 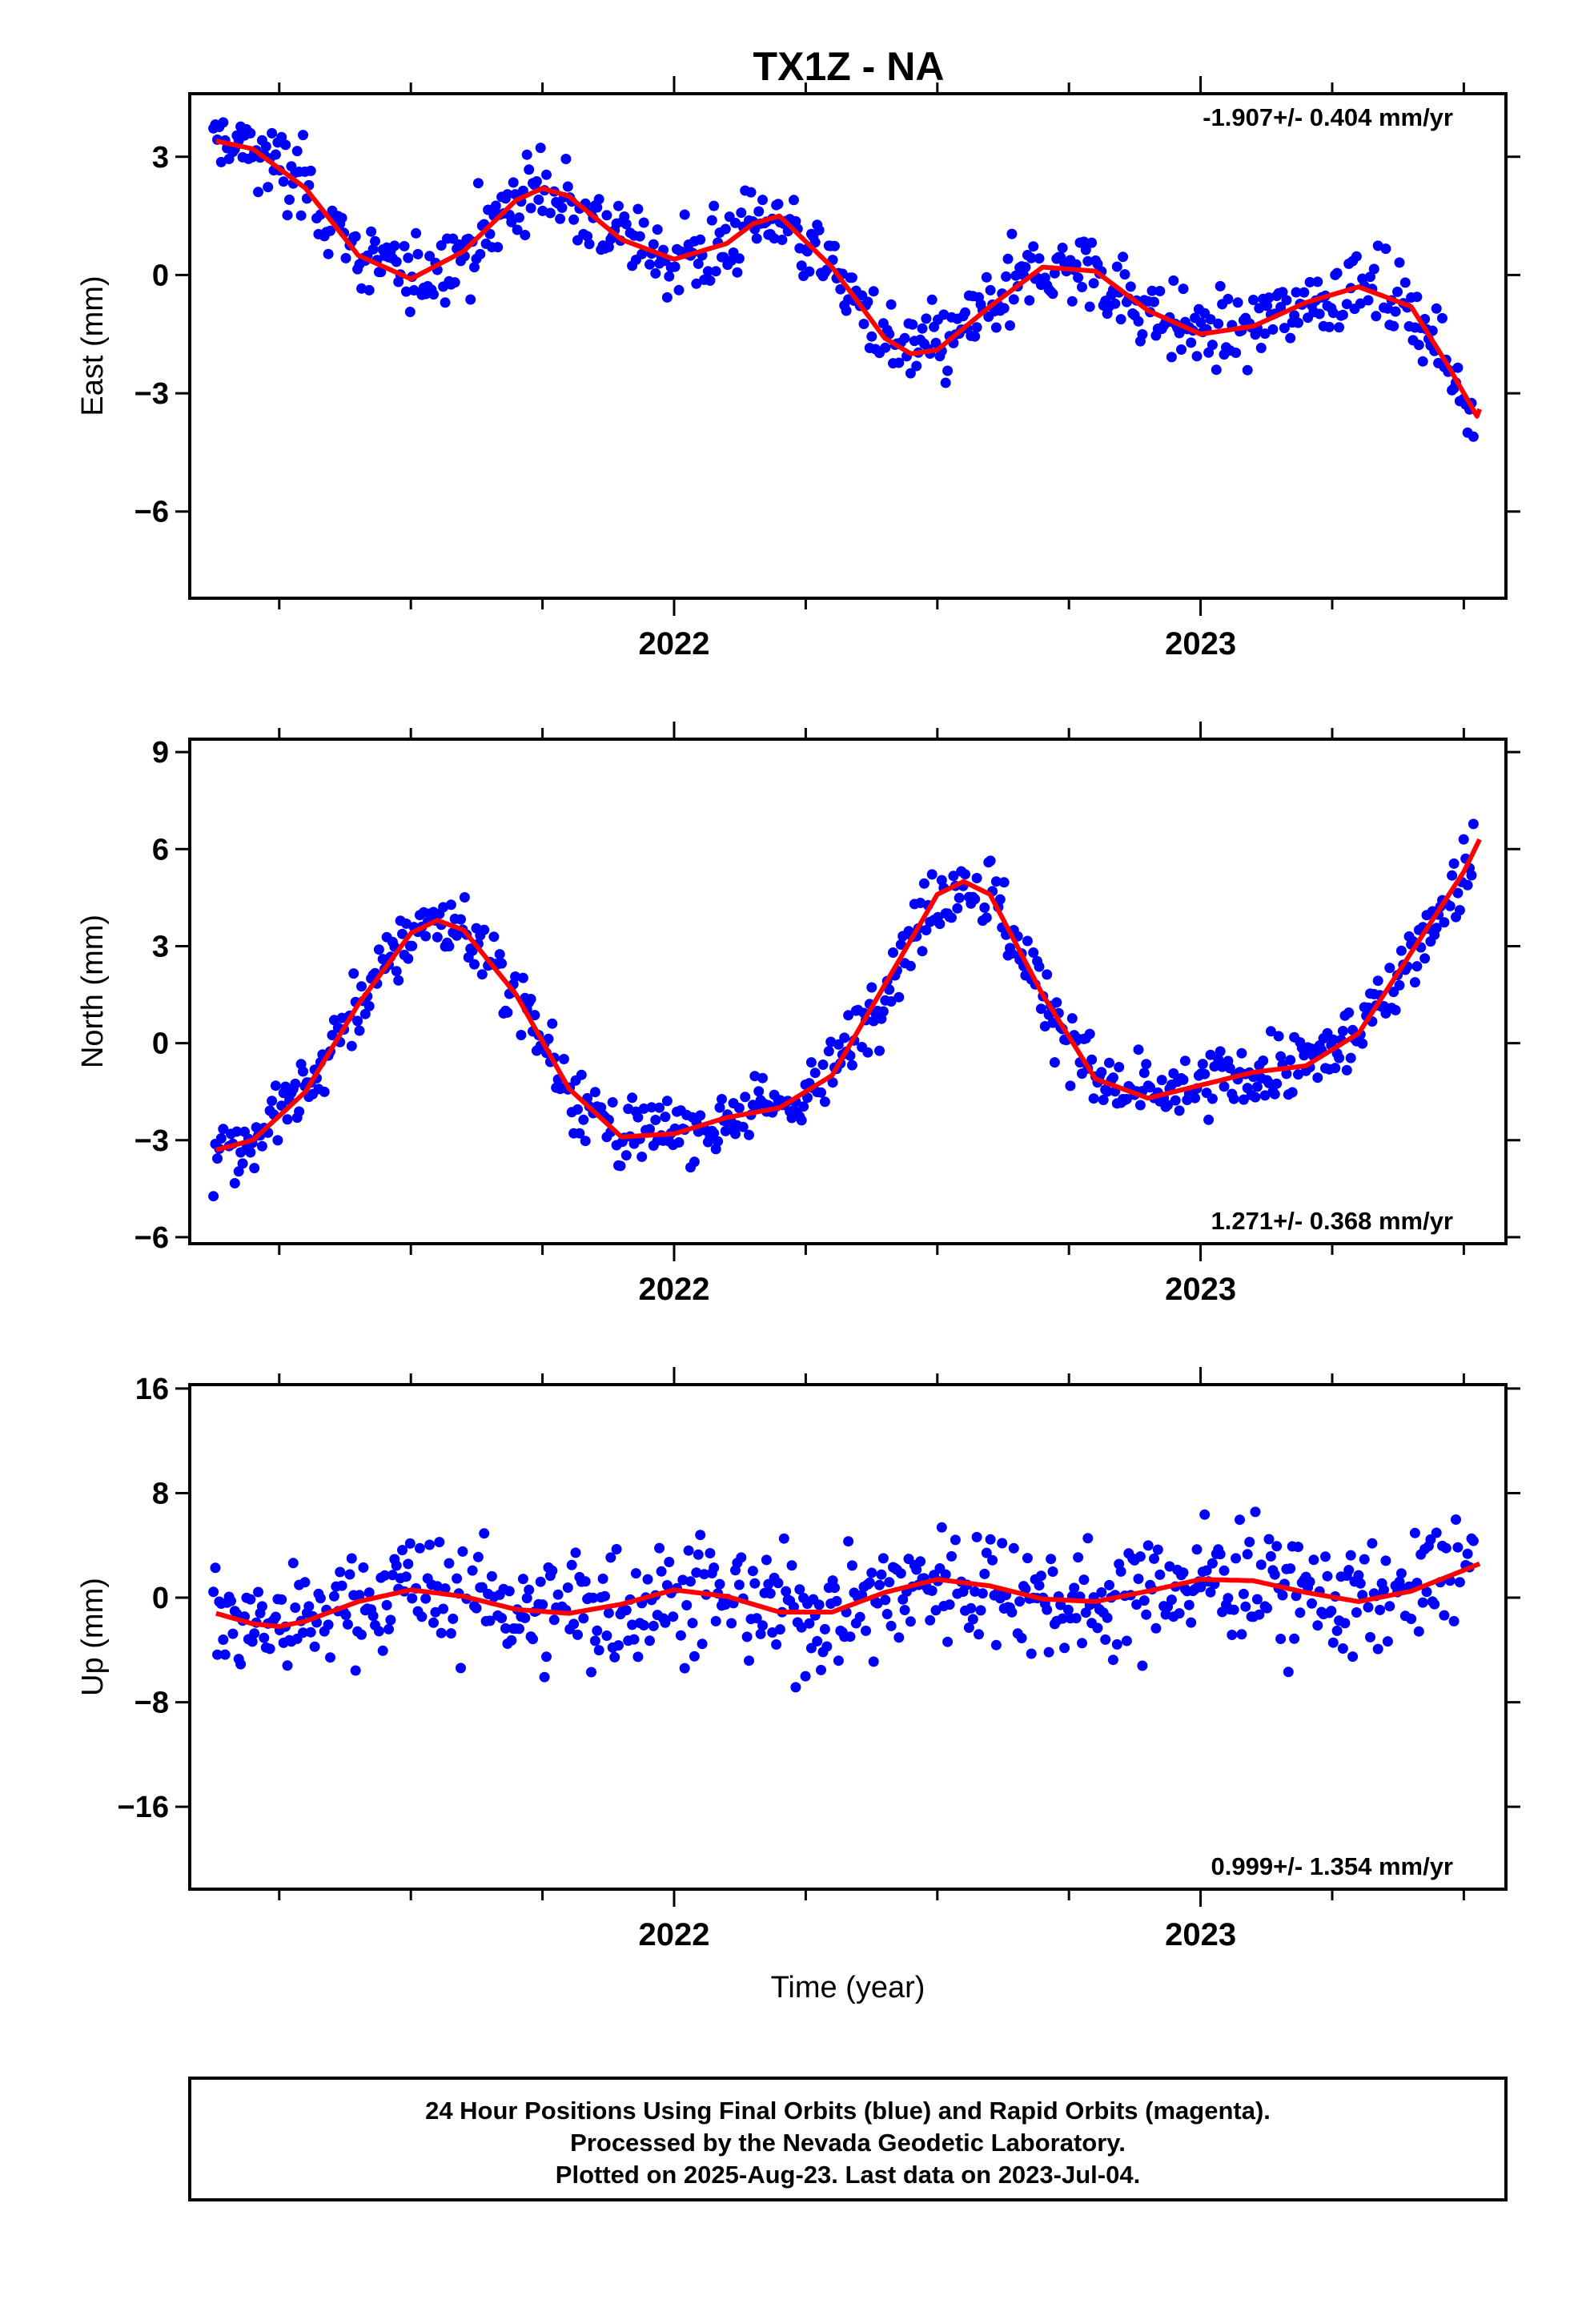 I want to click on y-tick-label: −6, so click(x=152, y=512).